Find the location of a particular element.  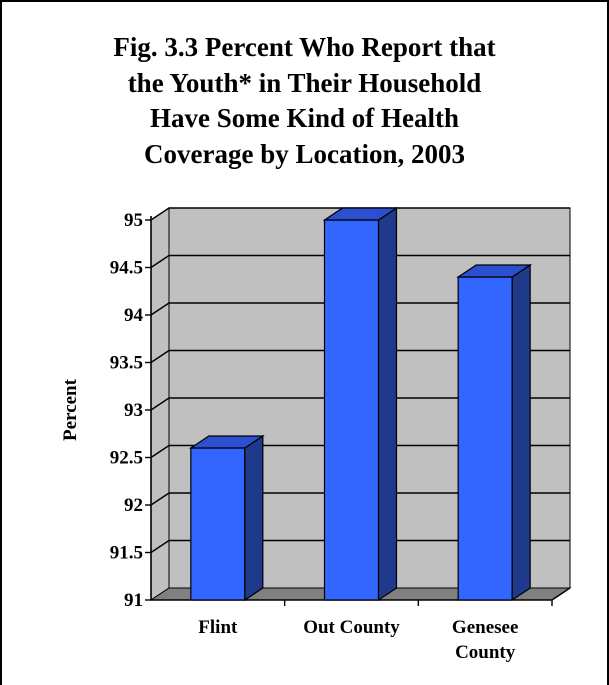

y-tick-label: 94 is located at coordinates (134, 315).